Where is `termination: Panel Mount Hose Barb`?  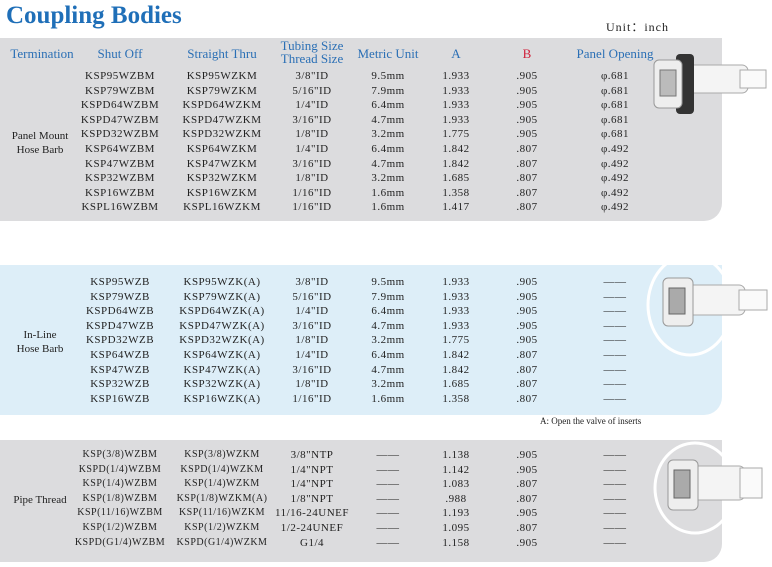
termination: Panel Mount Hose Barb is located at coordinates (40, 143).